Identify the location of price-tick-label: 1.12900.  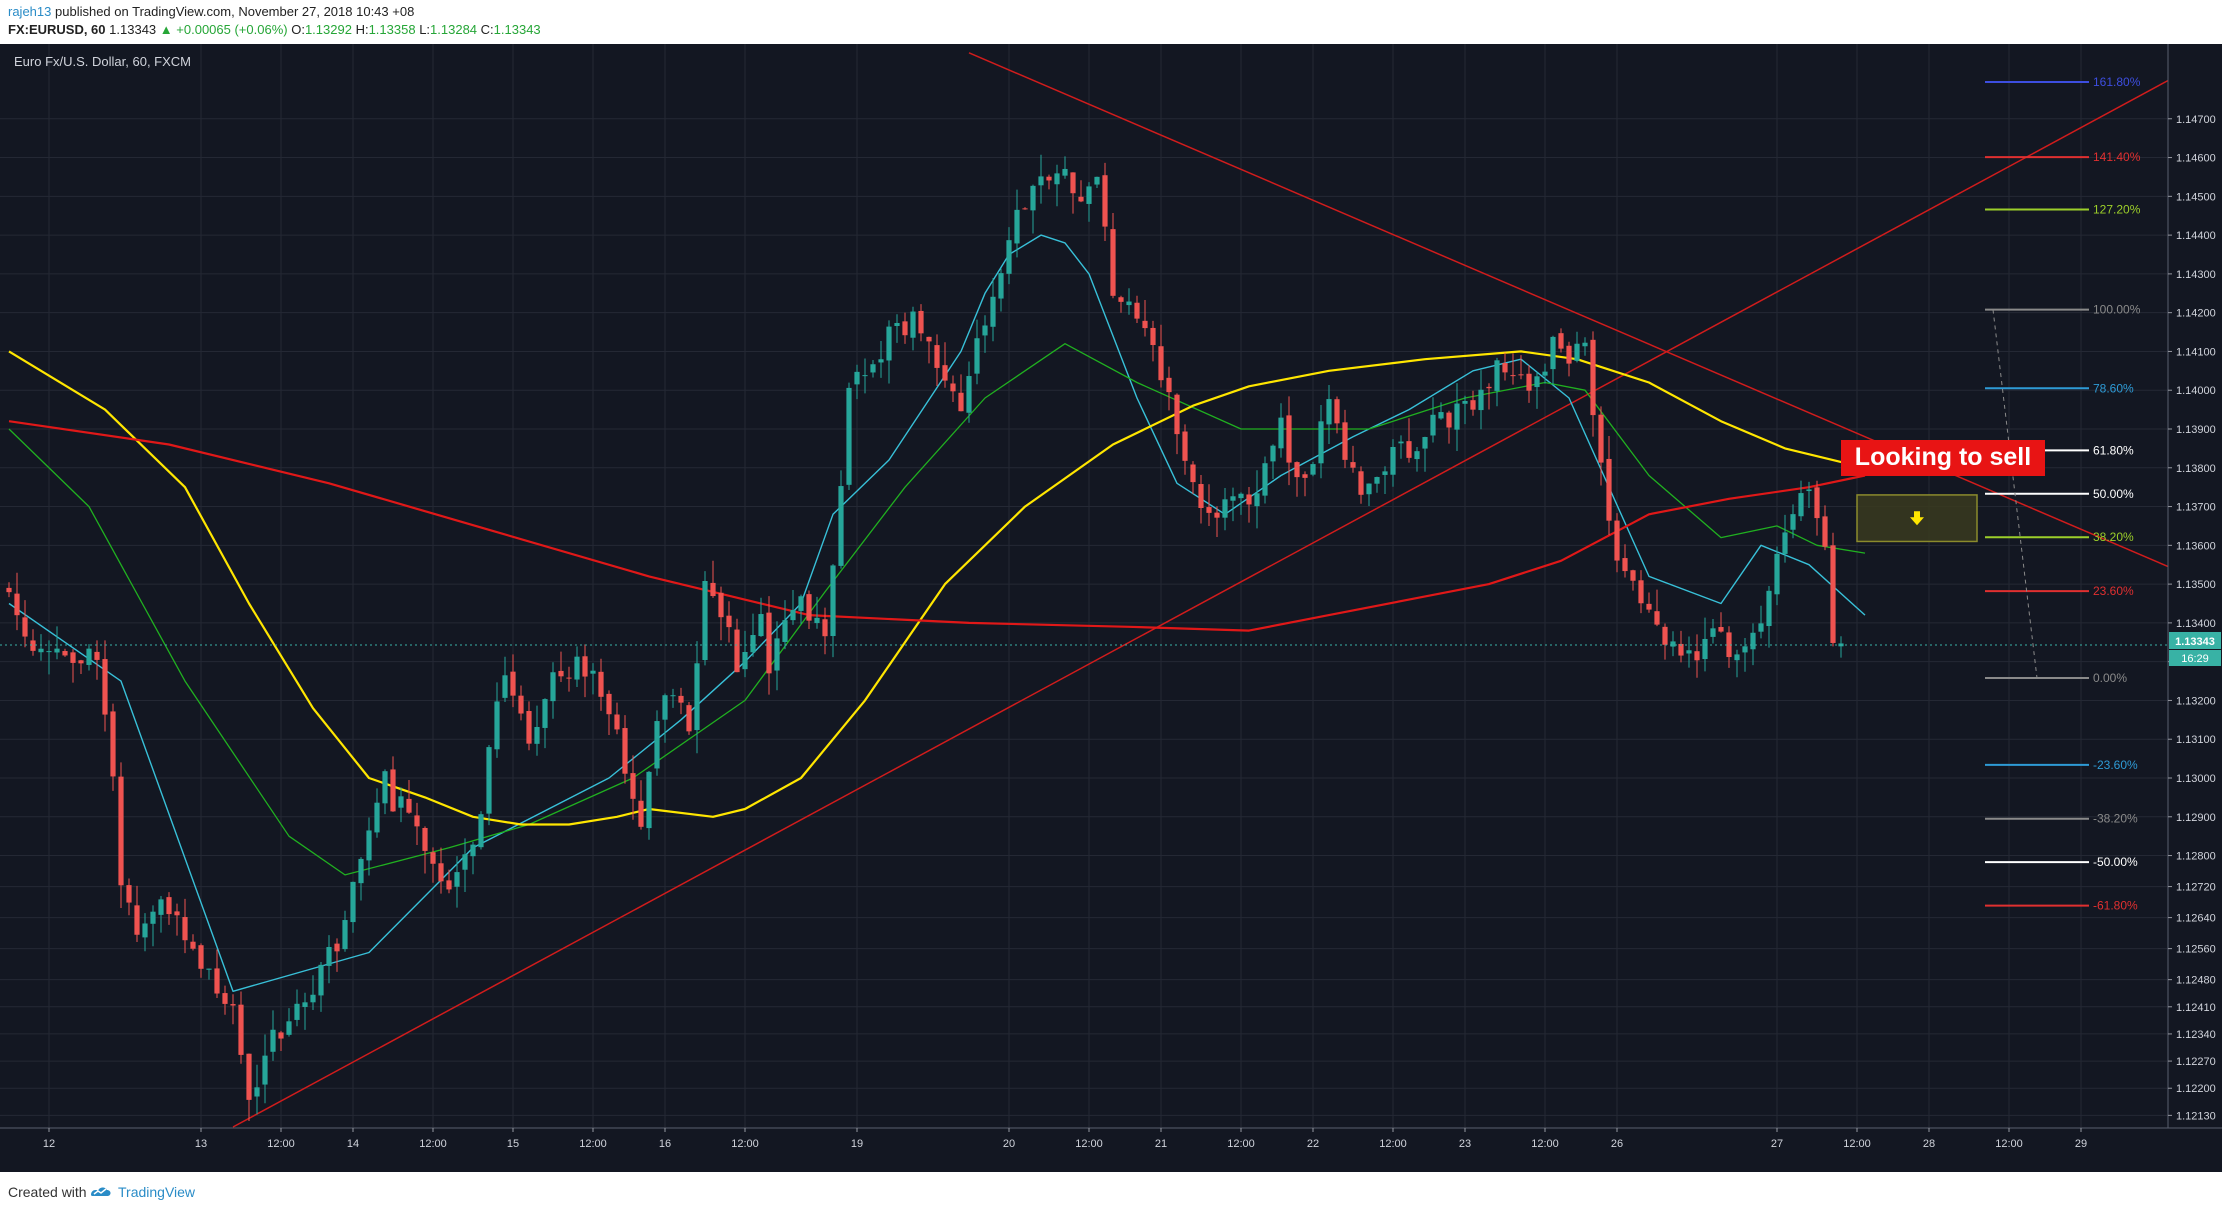
(2196, 818).